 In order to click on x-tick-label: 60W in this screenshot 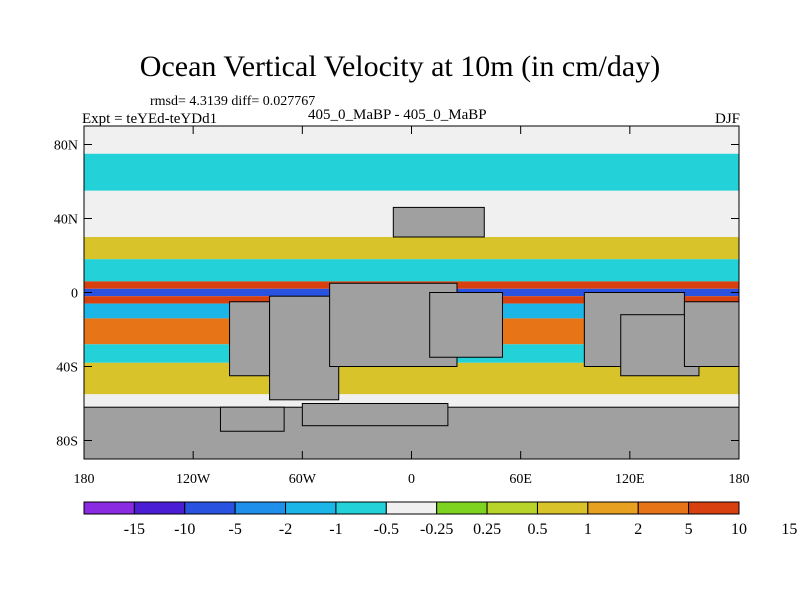, I will do `click(303, 479)`.